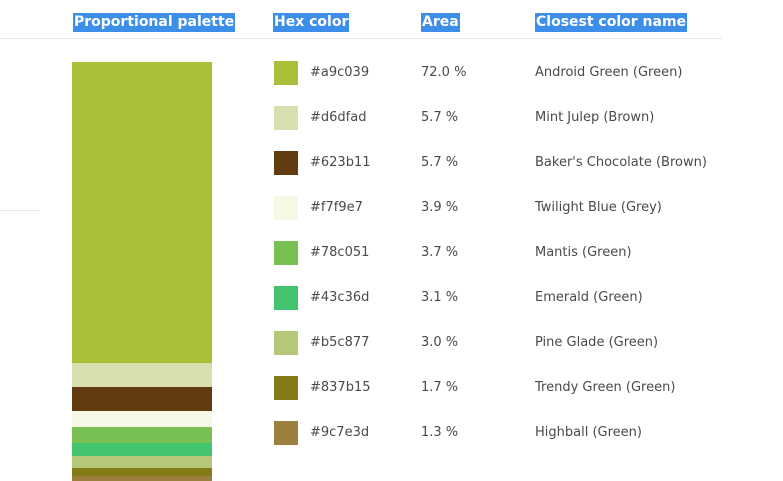 This screenshot has height=481, width=783. Describe the element at coordinates (311, 22) in the screenshot. I see `header-hex-color: Hex color` at that location.